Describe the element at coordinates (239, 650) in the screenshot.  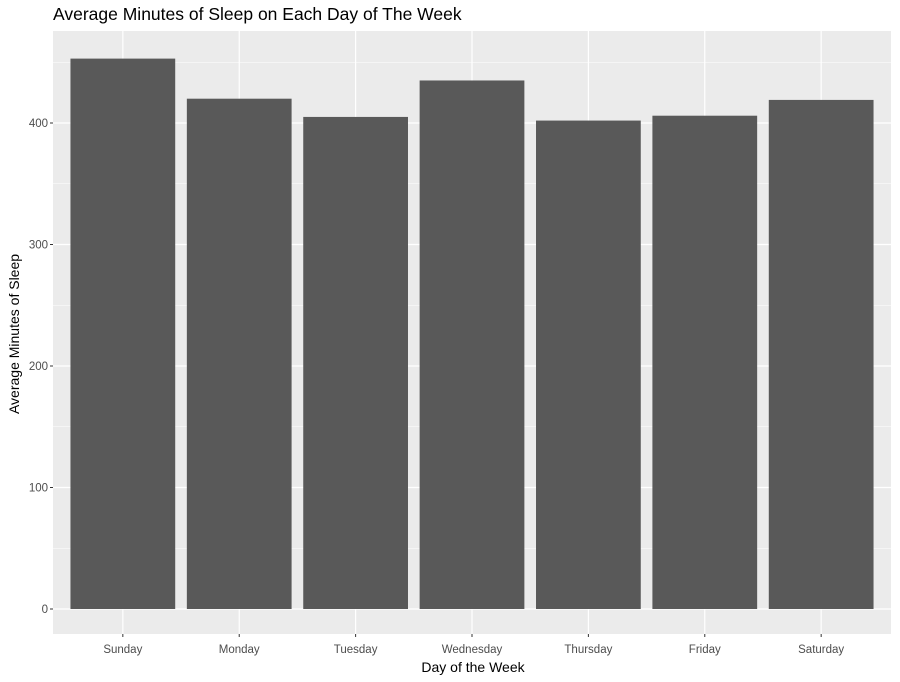
I see `x-tick-label: Monday` at that location.